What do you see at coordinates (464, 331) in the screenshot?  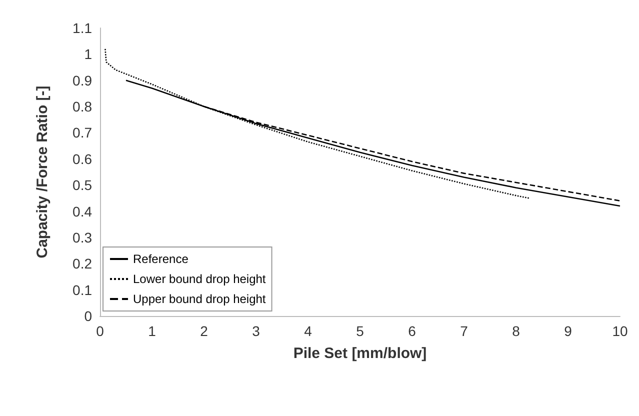 I see `x-tick-label: 7` at bounding box center [464, 331].